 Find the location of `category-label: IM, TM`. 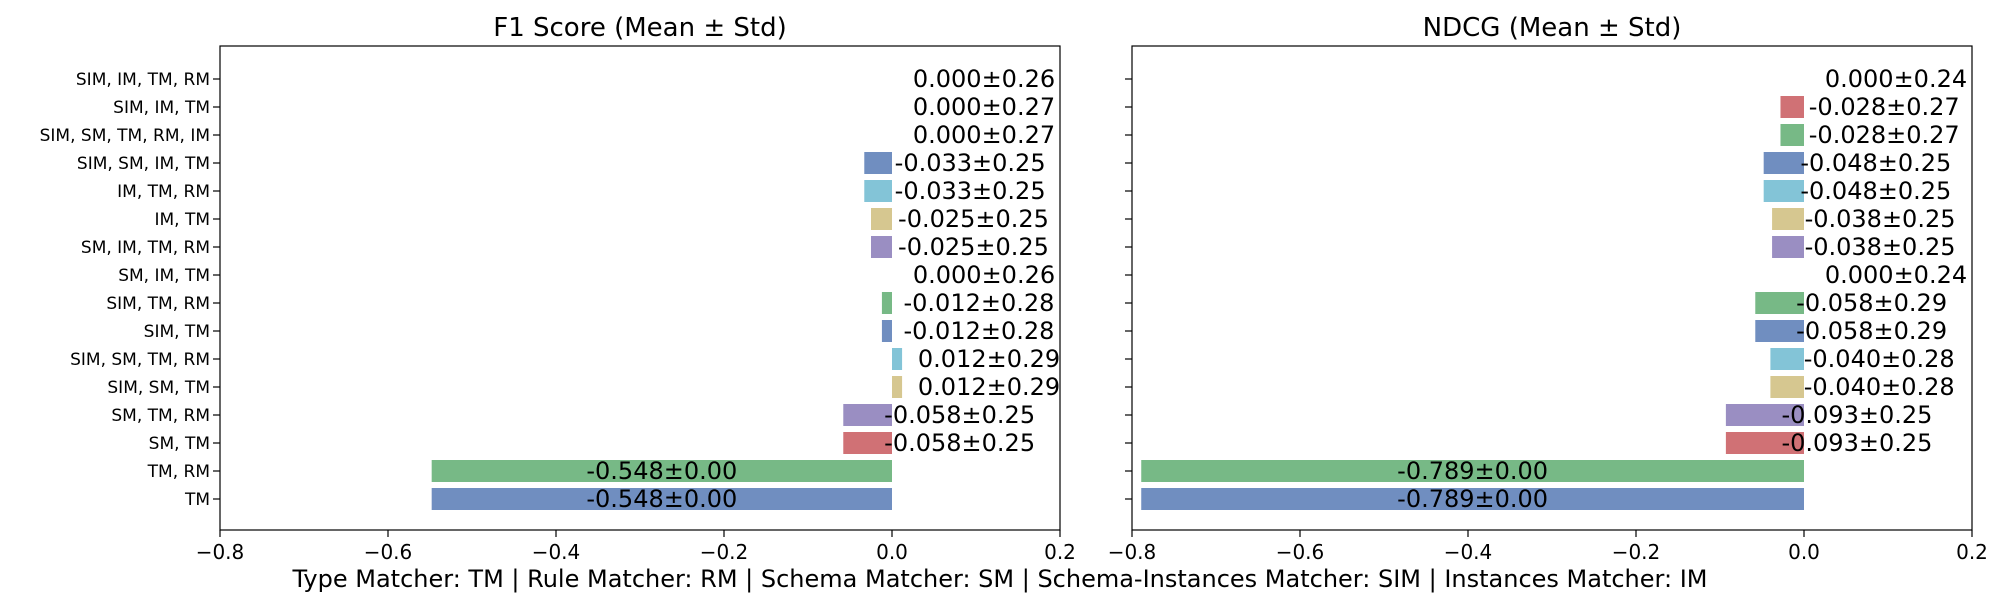

category-label: IM, TM is located at coordinates (182, 220).